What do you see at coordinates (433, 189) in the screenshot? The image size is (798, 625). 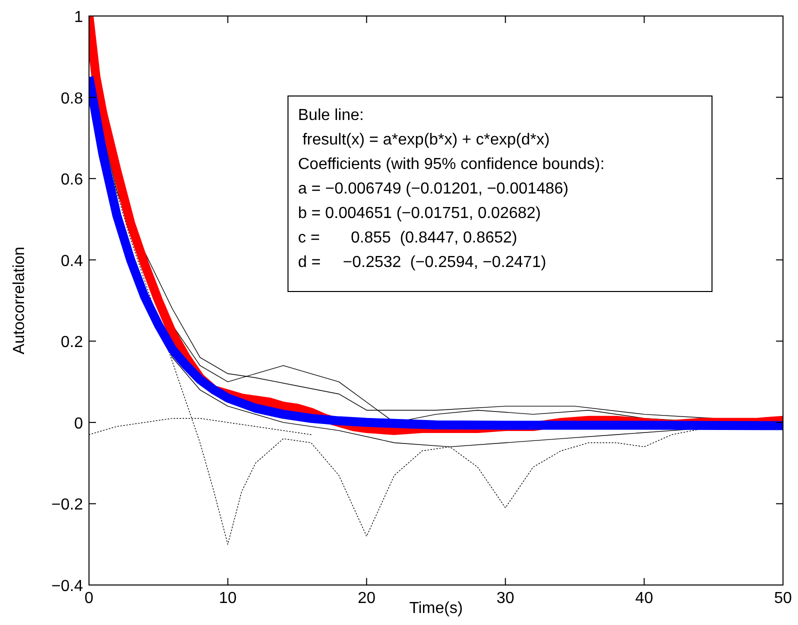 I see `annotation: a = −0.006749 (−0.01201, −0.001486)` at bounding box center [433, 189].